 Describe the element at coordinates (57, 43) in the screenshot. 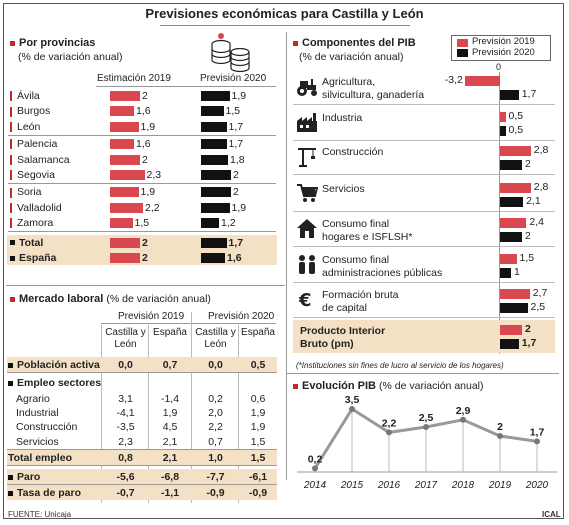

I see `provincias-title-text: Por provincias` at that location.